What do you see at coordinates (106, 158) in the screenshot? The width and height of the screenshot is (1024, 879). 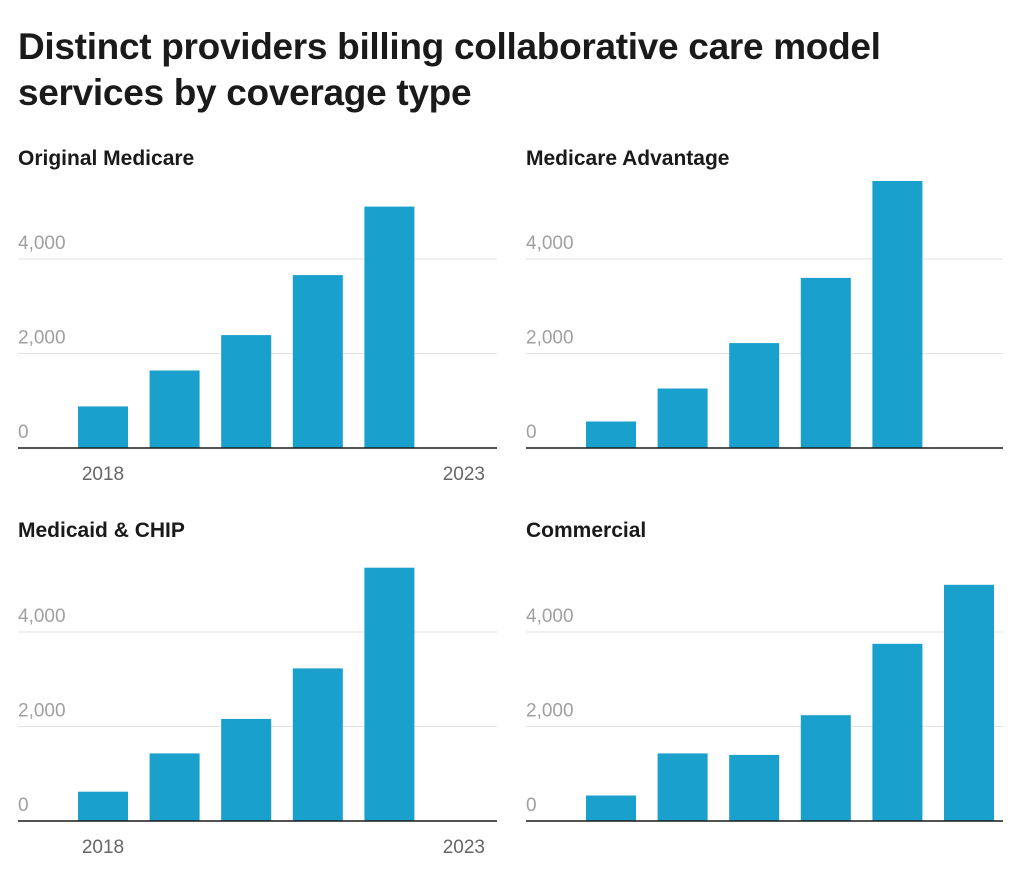 I see `panel-title: Original Medicare` at bounding box center [106, 158].